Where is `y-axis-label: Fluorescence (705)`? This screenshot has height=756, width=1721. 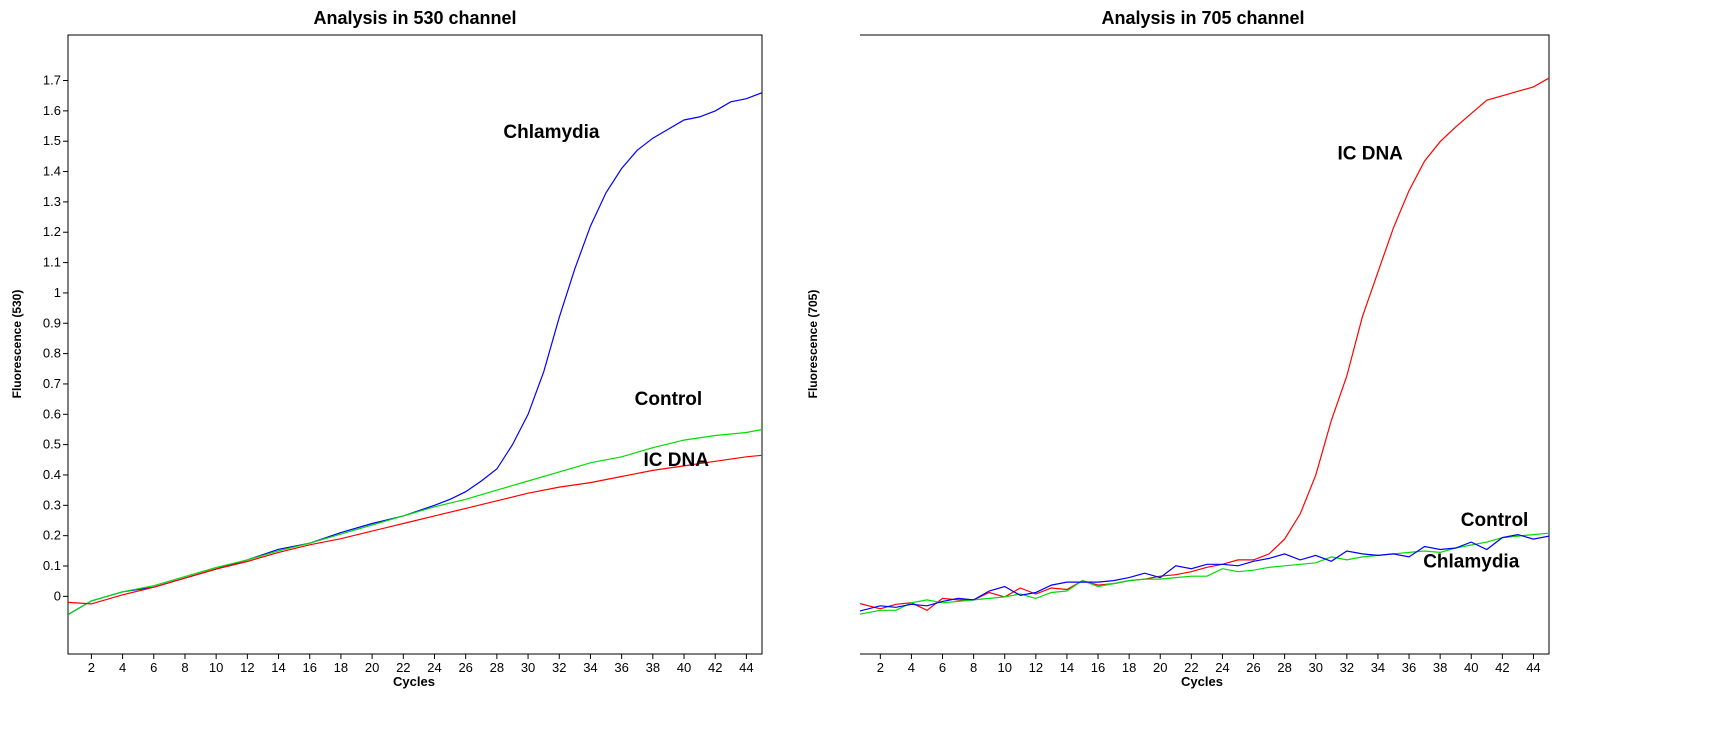
y-axis-label: Fluorescence (705) is located at coordinates (813, 343).